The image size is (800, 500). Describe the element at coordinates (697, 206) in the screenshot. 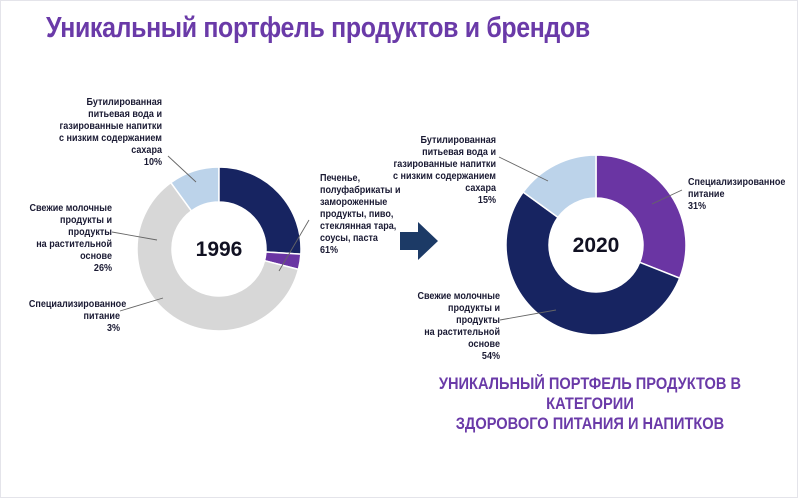

I see `pct-special-2020: 31%` at that location.